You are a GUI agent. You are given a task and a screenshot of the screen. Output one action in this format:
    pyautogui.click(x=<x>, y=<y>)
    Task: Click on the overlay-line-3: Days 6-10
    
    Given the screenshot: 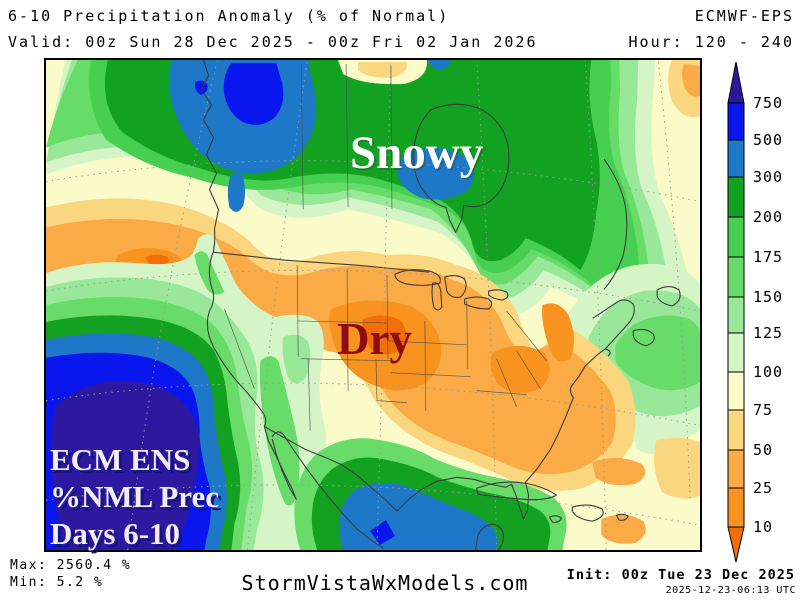 What is the action you would take?
    pyautogui.click(x=115, y=533)
    